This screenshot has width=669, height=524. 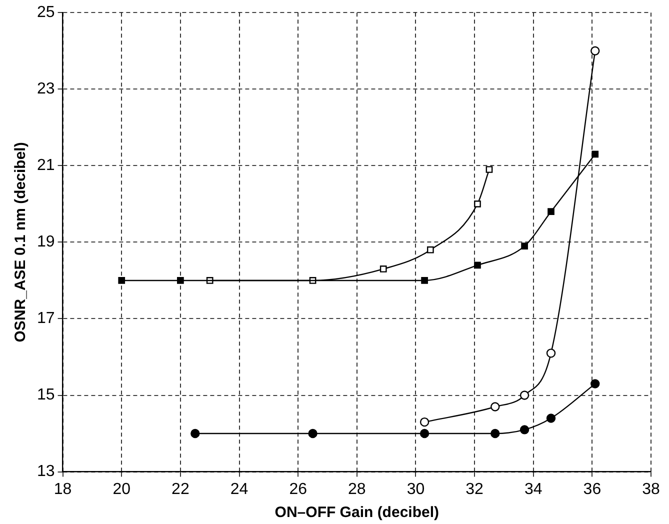 I want to click on x-tick-label: 18, so click(x=63, y=489).